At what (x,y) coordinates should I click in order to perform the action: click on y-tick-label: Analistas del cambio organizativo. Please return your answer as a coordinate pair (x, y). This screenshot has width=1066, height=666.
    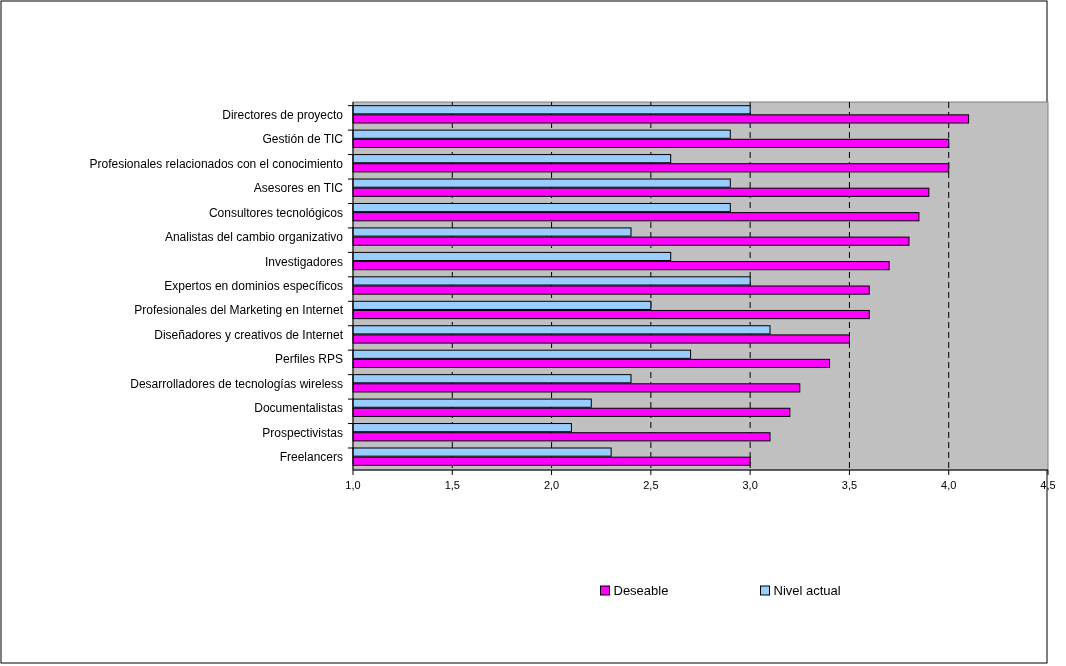
    Looking at the image, I should click on (254, 237).